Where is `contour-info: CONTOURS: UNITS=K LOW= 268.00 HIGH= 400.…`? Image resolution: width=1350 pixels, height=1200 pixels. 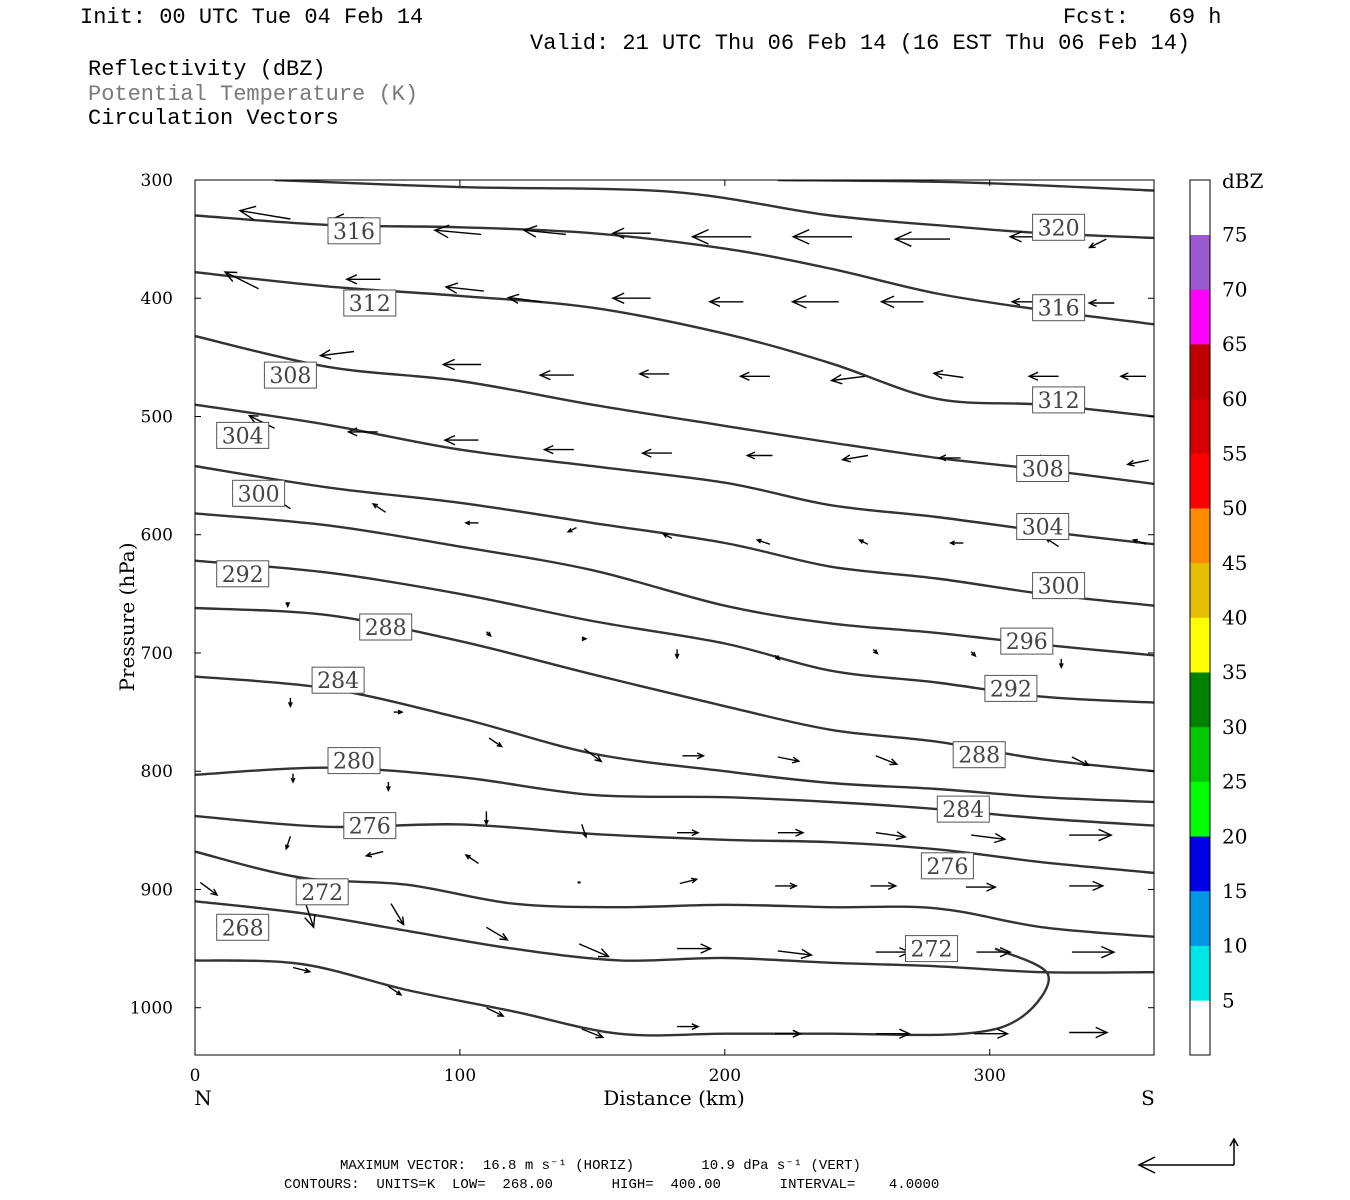
contour-info: CONTOURS: UNITS=K LOW= 268.00 HIGH= 400.… is located at coordinates (612, 1185).